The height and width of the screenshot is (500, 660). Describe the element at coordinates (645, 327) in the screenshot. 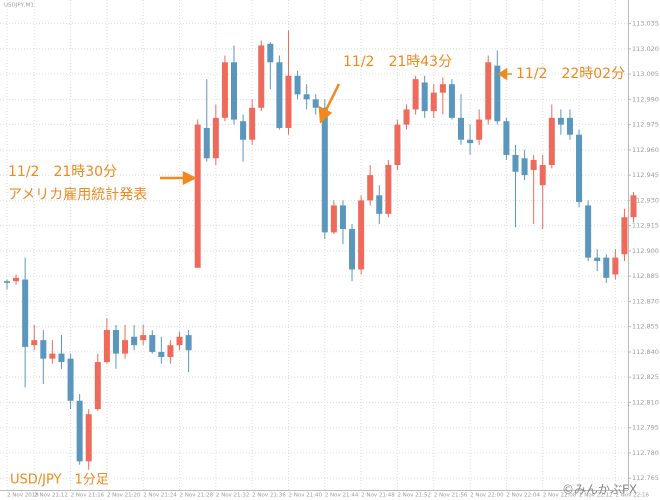

I see `y-tick-label: 112.855` at that location.